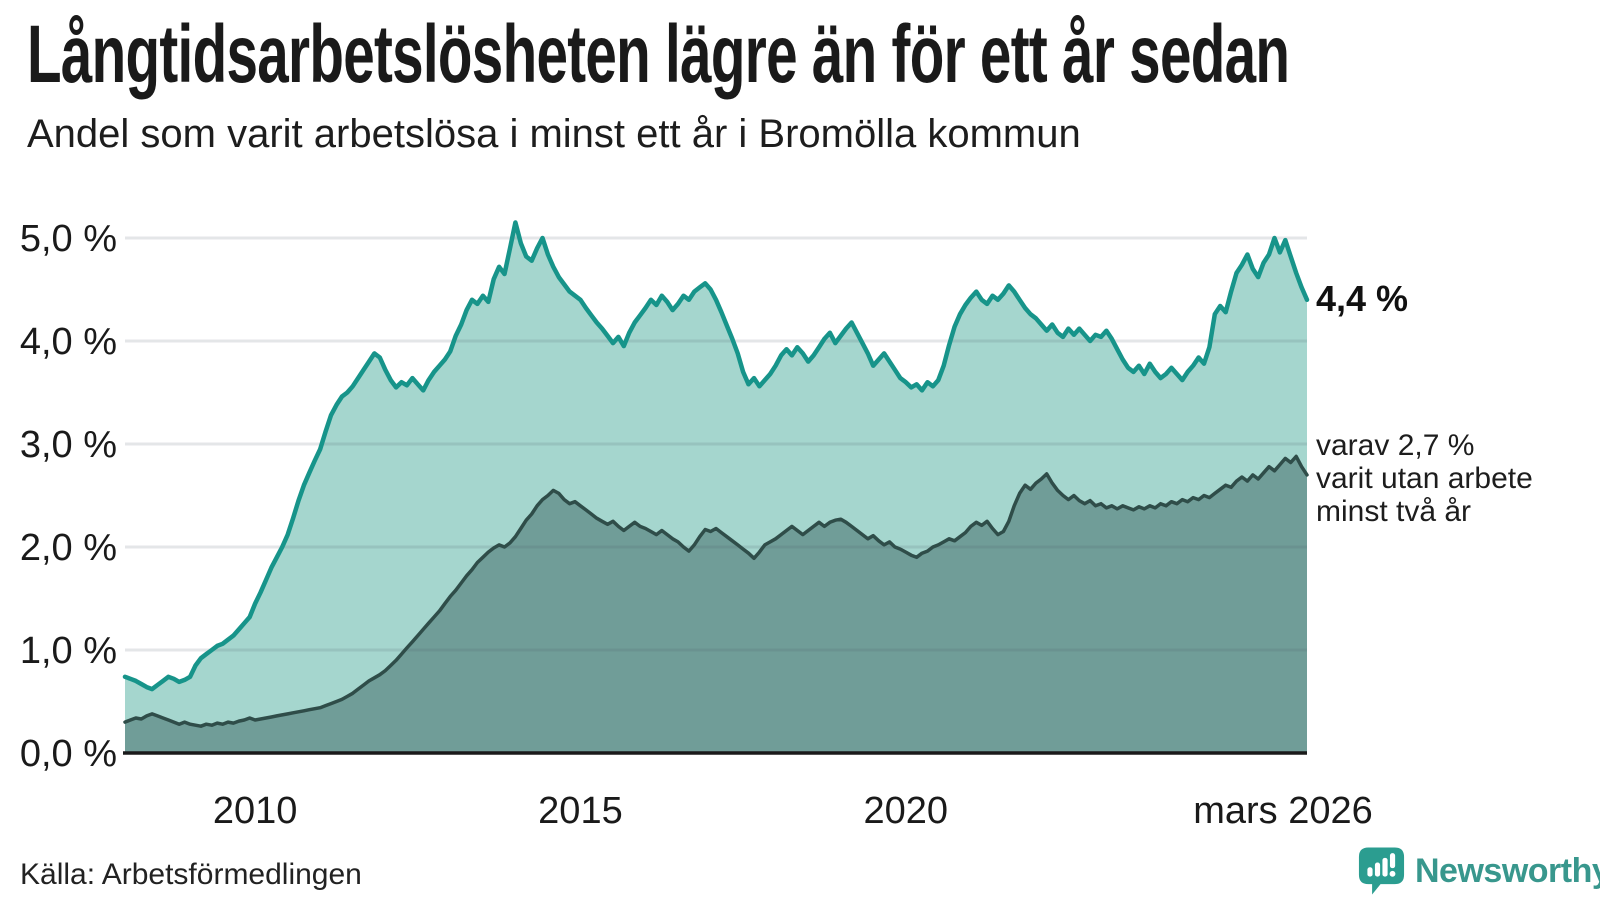 This screenshot has height=900, width=1600. I want to click on newsworthy-bubble-icon, so click(1381, 871).